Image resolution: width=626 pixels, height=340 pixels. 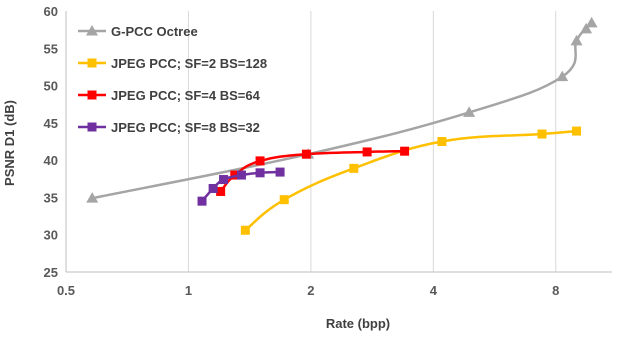 I want to click on legend-entry: JPEG PCC; SF=2 BS=128, so click(x=172, y=63).